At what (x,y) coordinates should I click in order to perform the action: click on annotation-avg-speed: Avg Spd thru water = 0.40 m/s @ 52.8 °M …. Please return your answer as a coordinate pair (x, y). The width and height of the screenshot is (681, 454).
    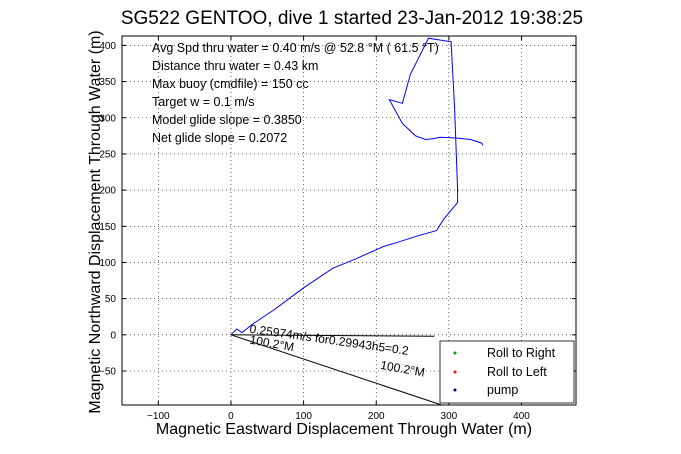
    Looking at the image, I should click on (295, 48).